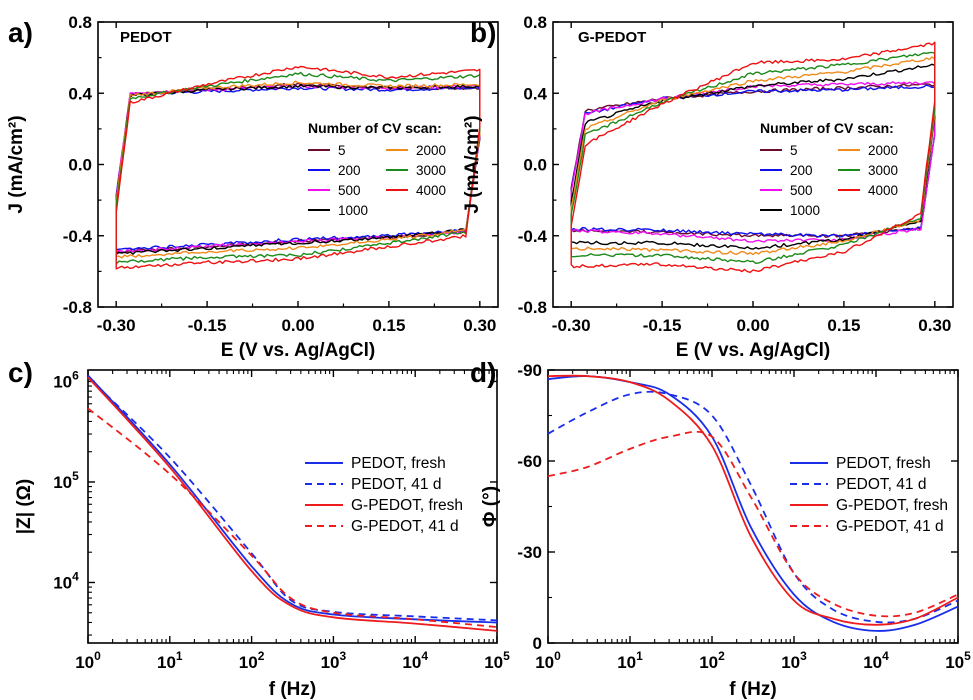 This screenshot has height=700, width=973. Describe the element at coordinates (24, 506) in the screenshot. I see `y-axis-title: |Z| (Ω)` at that location.